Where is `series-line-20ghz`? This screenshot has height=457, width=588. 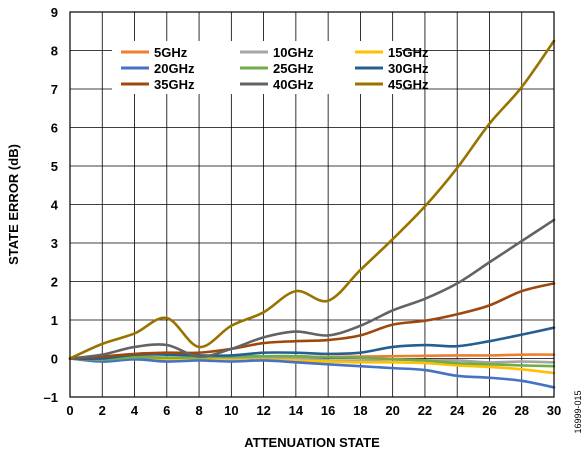
series-line-20ghz is located at coordinates (312, 373).